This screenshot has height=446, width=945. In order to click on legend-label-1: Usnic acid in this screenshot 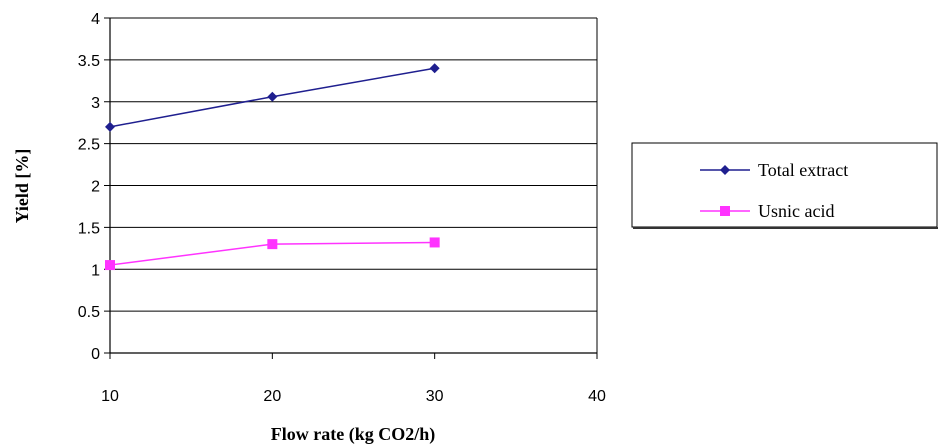, I will do `click(796, 211)`.